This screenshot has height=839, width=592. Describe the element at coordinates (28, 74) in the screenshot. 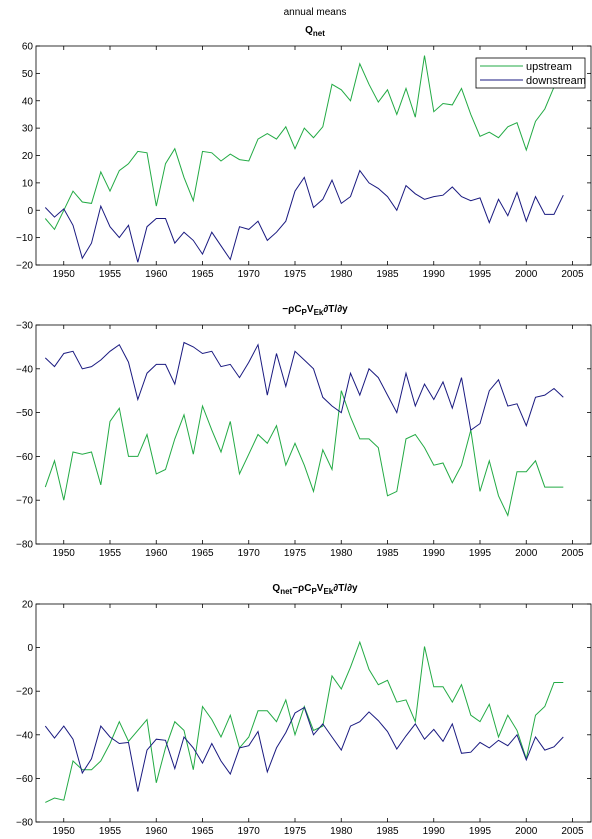

I see `y-tick-label: 50` at that location.